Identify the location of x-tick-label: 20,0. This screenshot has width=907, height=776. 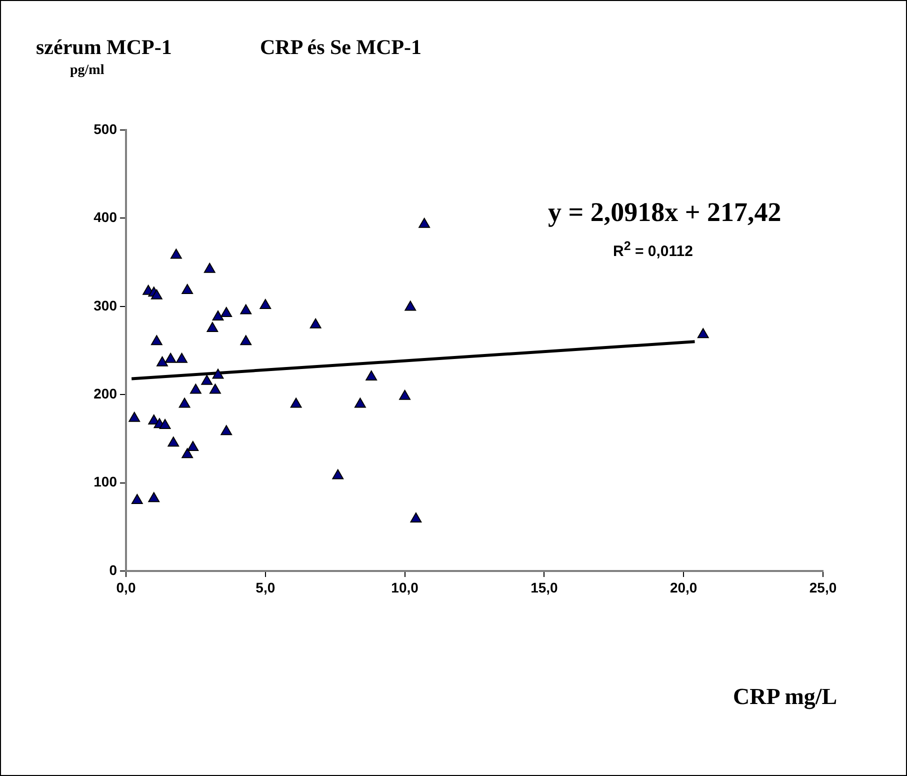
(684, 587).